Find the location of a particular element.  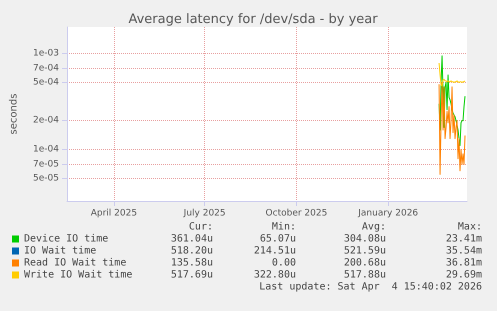

y-tick-label: 7e-04 is located at coordinates (46, 69).